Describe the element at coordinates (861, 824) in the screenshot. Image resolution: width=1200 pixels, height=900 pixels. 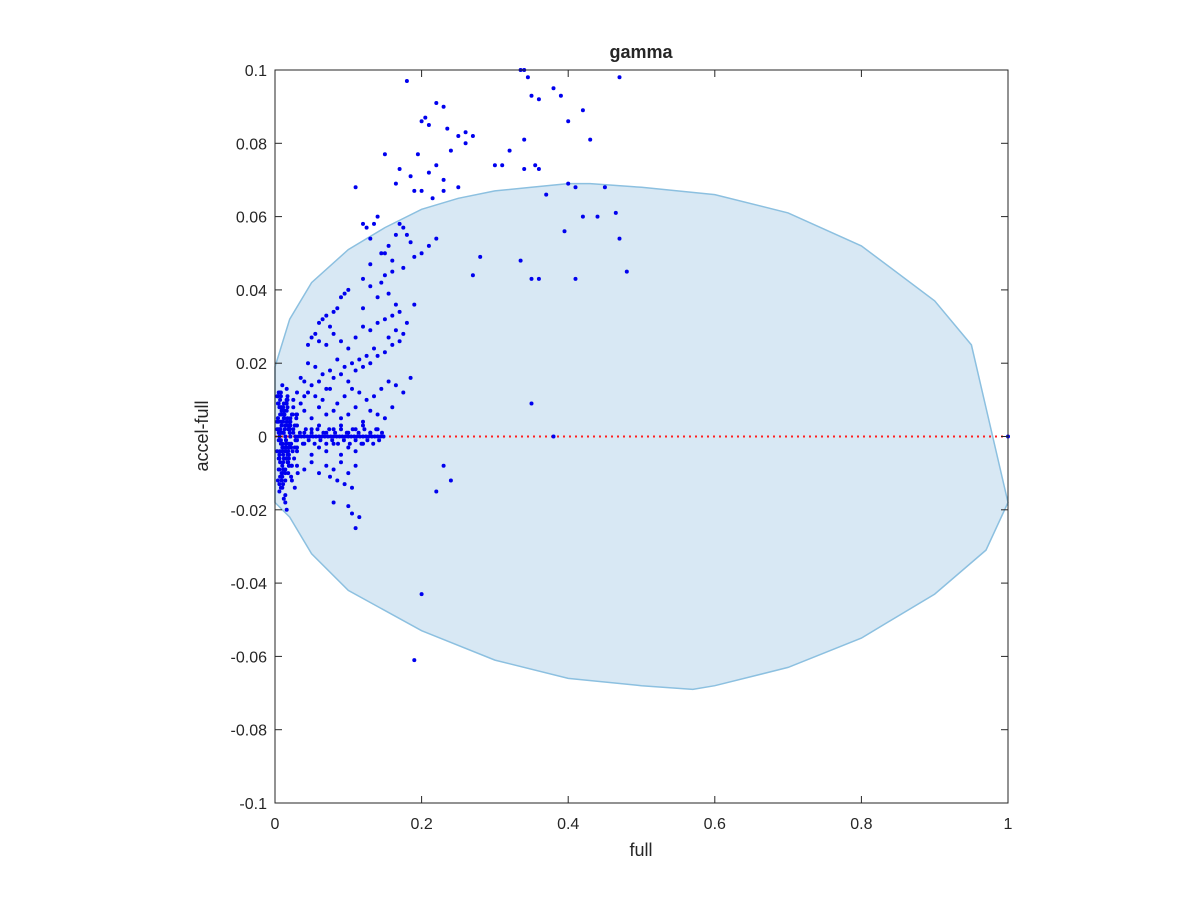
I see `x-tick-label: 0.8` at that location.